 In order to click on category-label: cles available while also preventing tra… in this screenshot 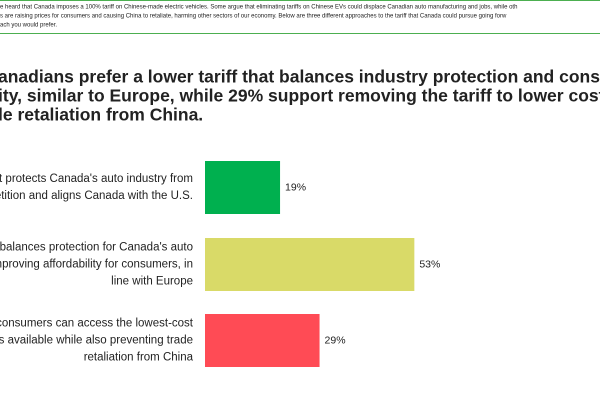, I will do `click(96, 341)`.